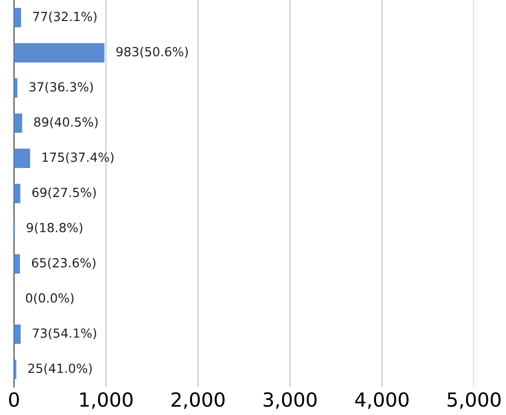 The width and height of the screenshot is (506, 415). Describe the element at coordinates (64, 193) in the screenshot. I see `data-label: 69(27.5%)` at that location.